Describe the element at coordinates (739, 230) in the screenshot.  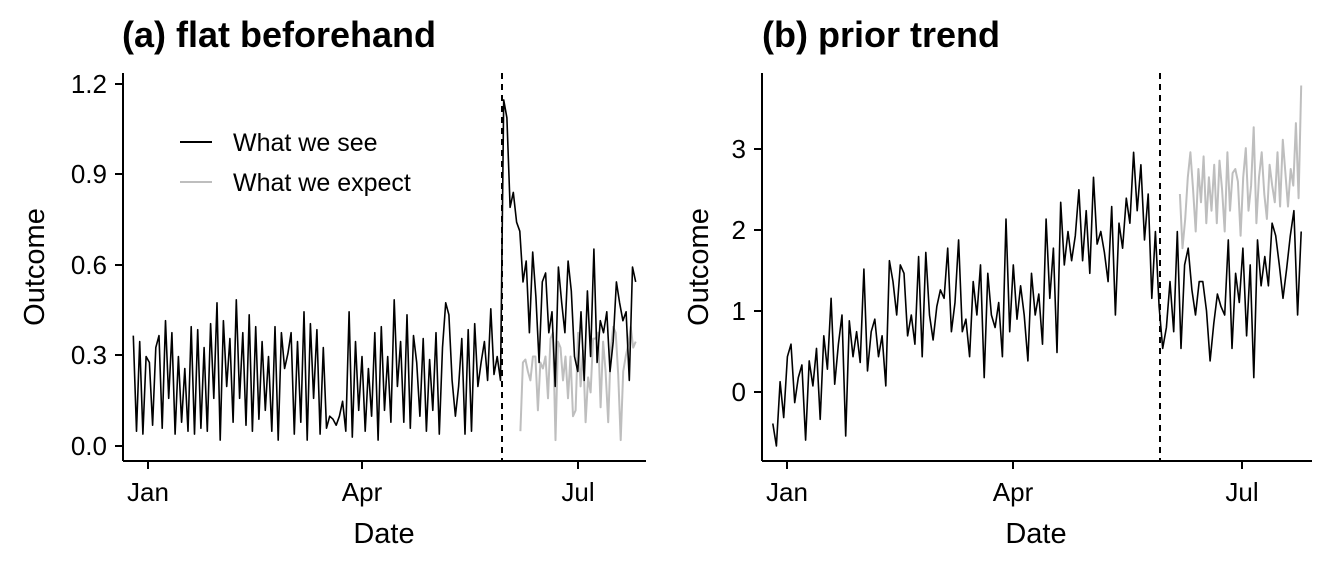
I see `panel-b-y-tick-label: 2` at that location.